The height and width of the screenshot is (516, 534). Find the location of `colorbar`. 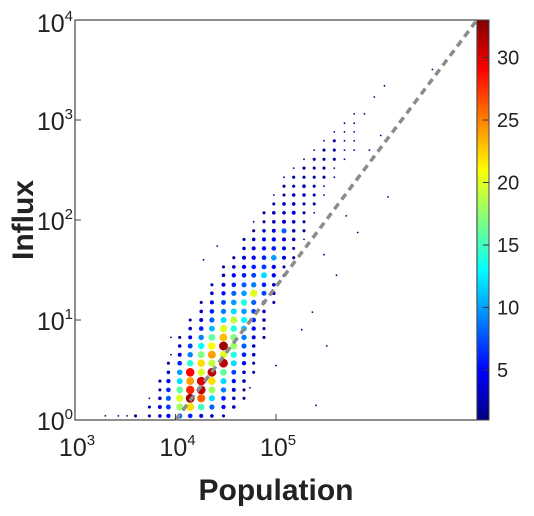

colorbar is located at coordinates (483, 220).